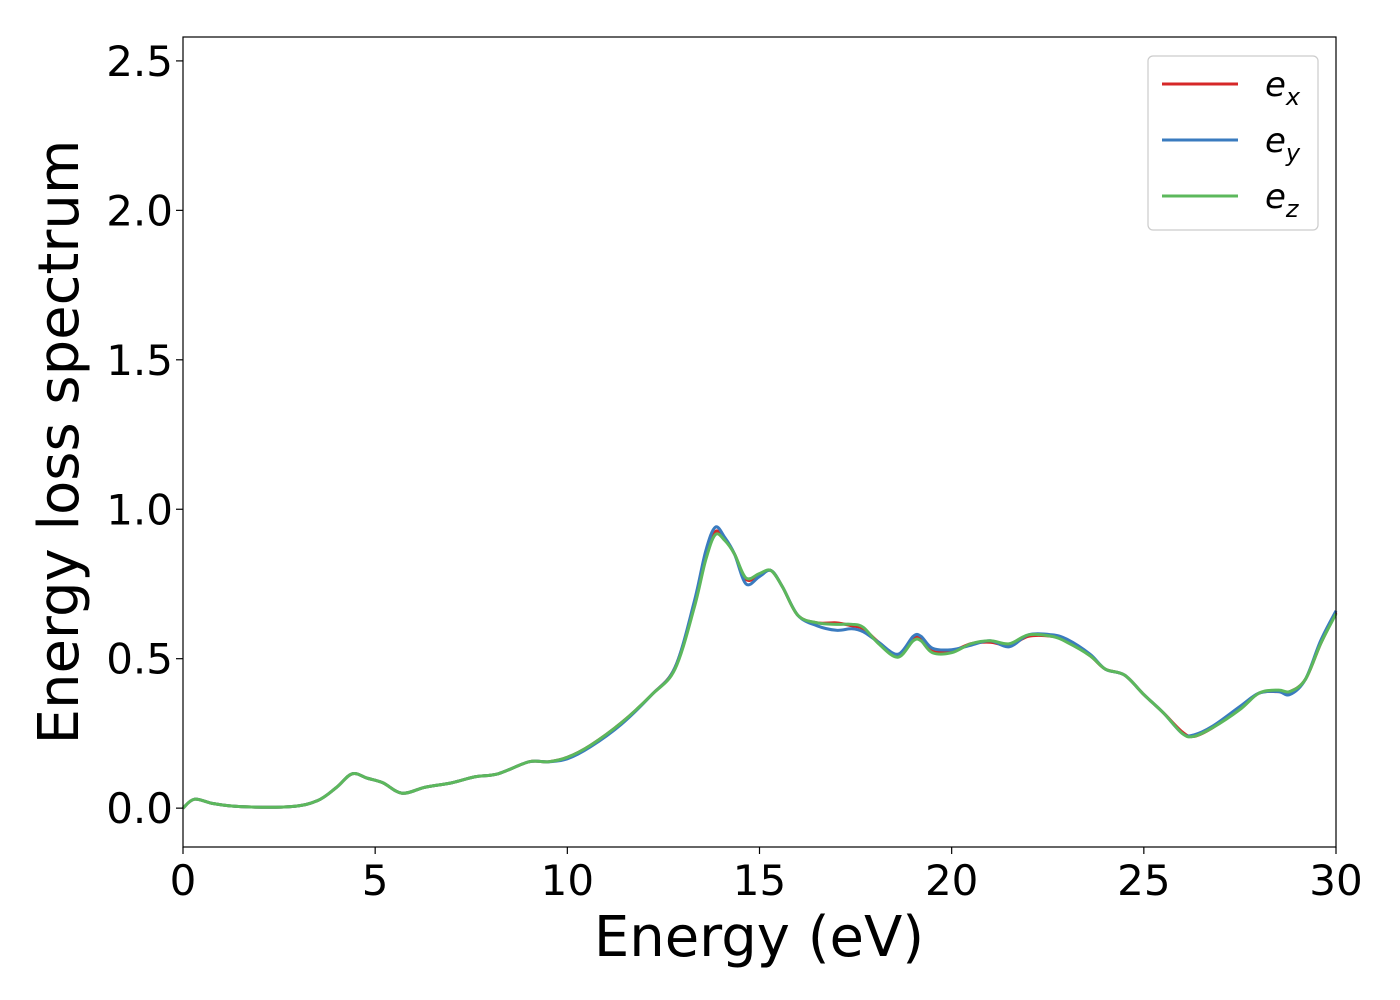 The width and height of the screenshot is (1400, 1000). Describe the element at coordinates (759, 937) in the screenshot. I see `x-axis-label: Energy (eV)` at that location.